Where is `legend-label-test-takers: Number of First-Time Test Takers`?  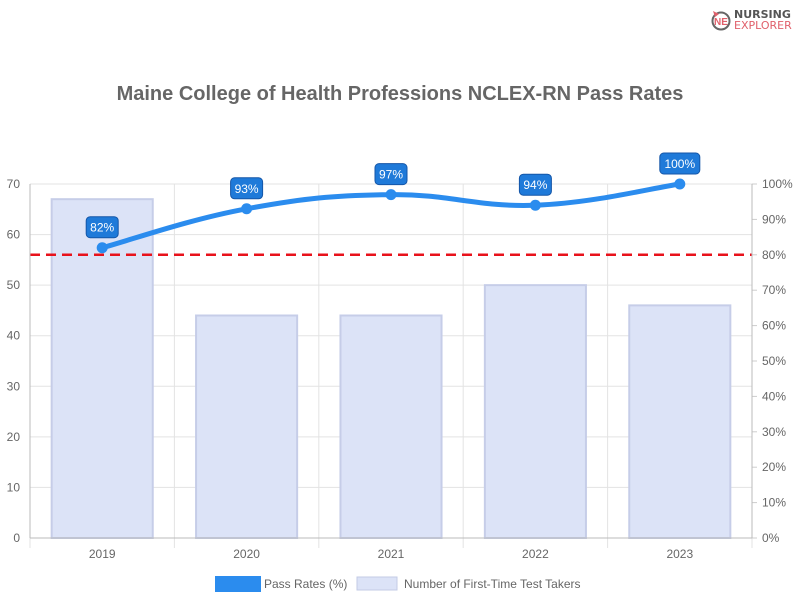 legend-label-test-takers: Number of First-Time Test Takers is located at coordinates (492, 584).